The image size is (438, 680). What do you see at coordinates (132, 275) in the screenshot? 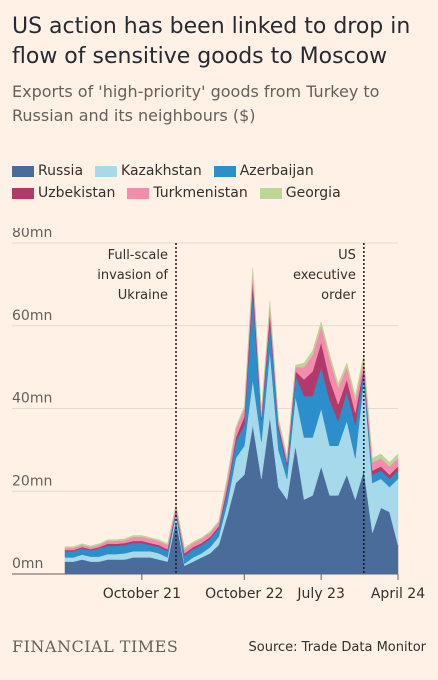
I see `annotation-text-0-1: invasion of` at bounding box center [132, 275].